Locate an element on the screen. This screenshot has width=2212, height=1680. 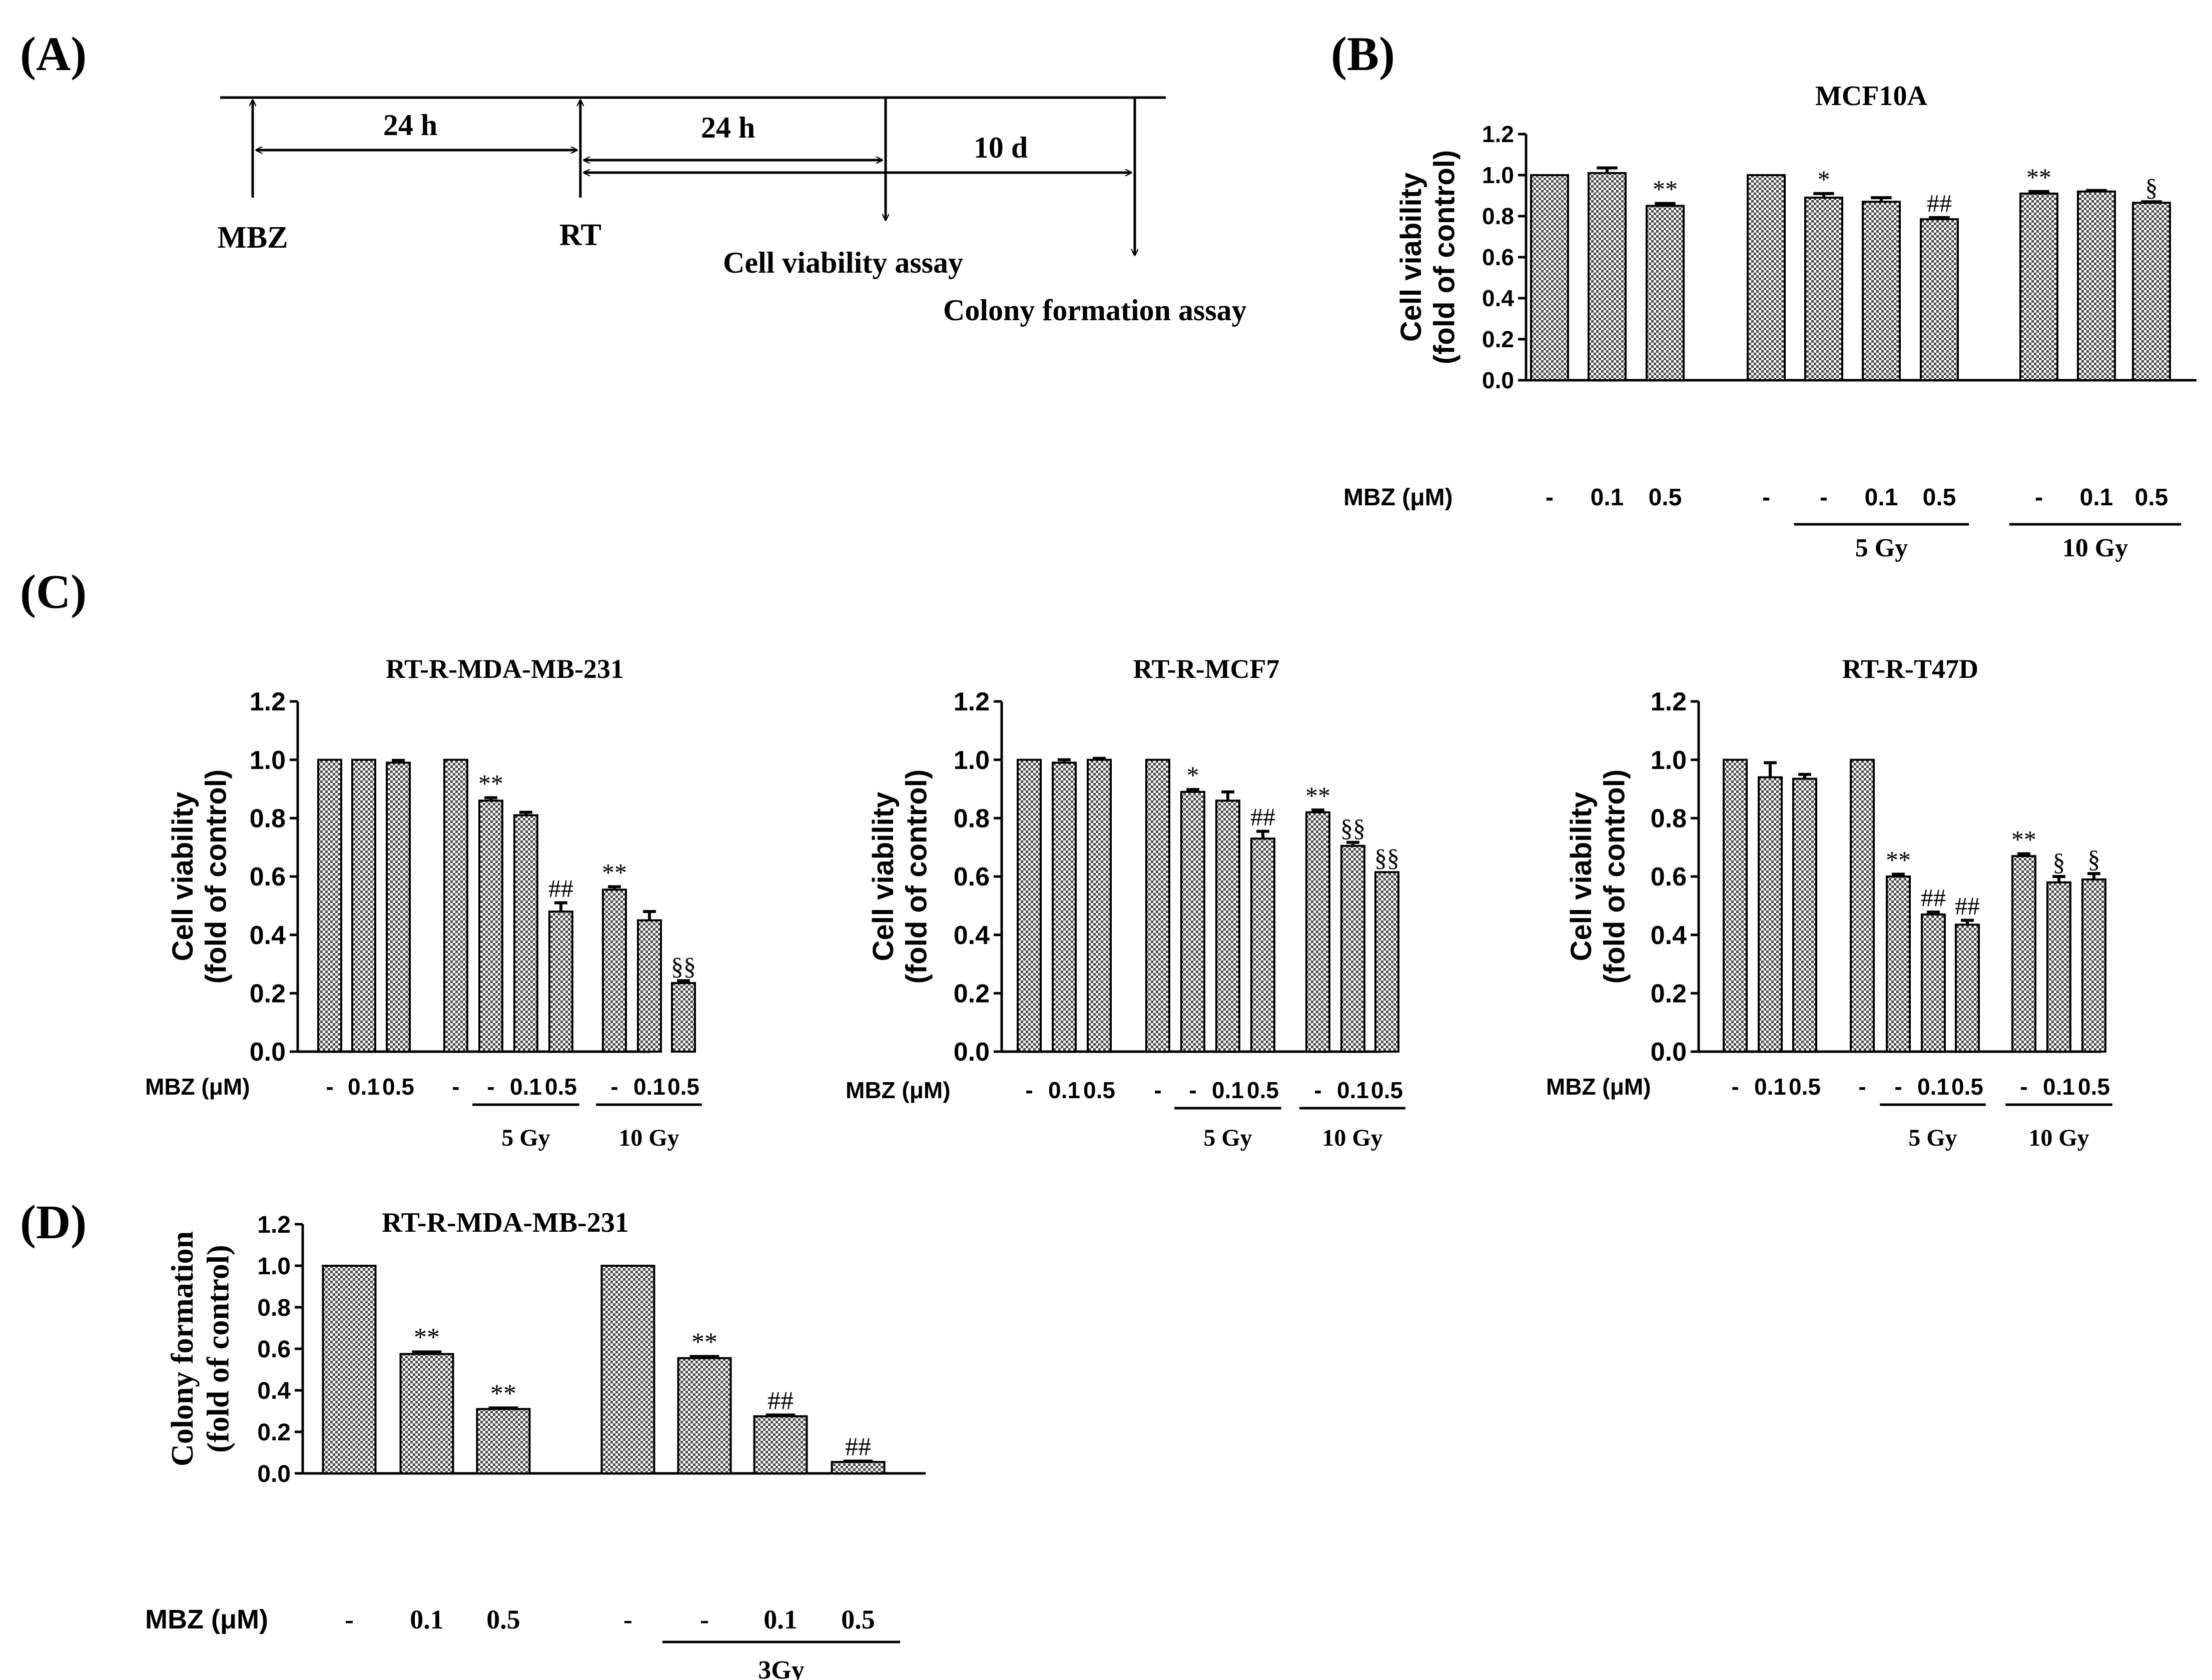
significance-annotation: §§ is located at coordinates (683, 966).